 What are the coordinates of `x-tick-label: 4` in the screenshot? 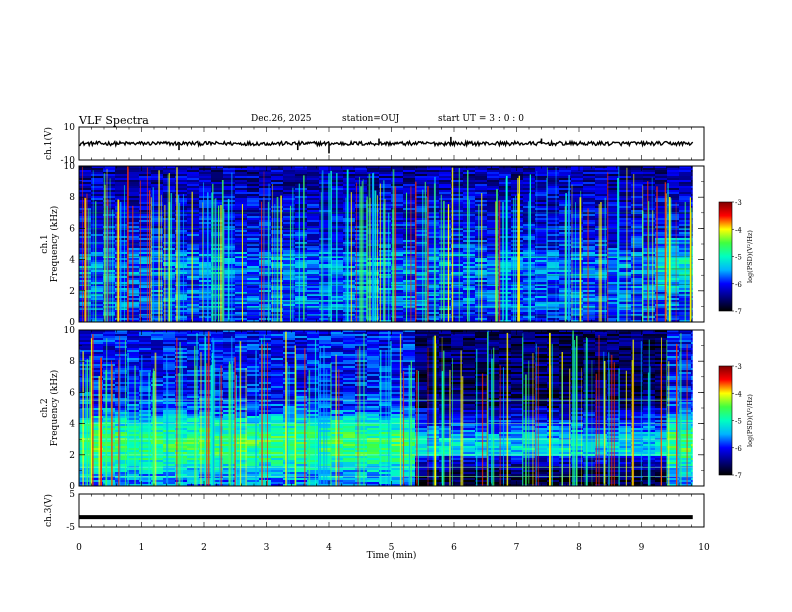 It's located at (329, 548).